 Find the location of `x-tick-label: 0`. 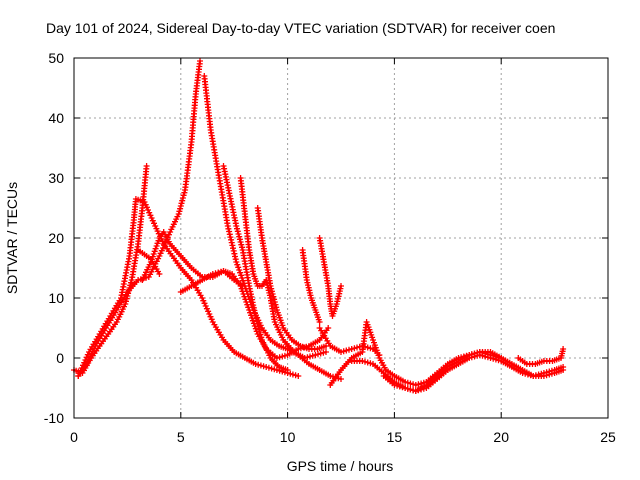

x-tick-label: 0 is located at coordinates (74, 437).